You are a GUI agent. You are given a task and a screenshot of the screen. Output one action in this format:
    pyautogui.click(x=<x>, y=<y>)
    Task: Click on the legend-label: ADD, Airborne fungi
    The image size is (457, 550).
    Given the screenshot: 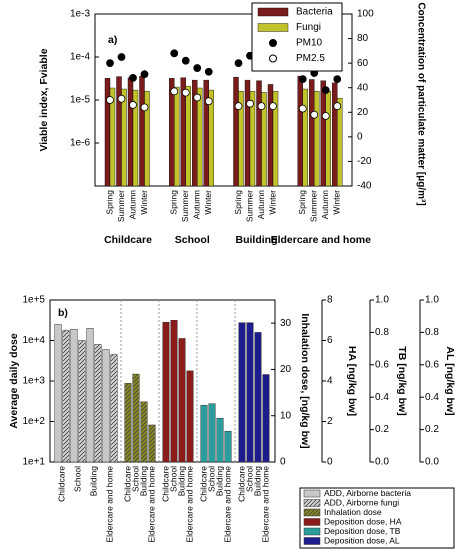 What is the action you would take?
    pyautogui.click(x=361, y=502)
    